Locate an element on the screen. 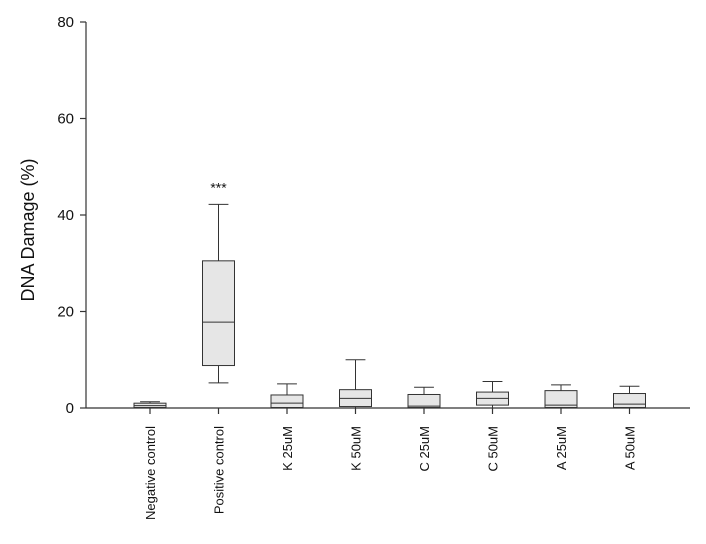  x-tick-label: C 25uM is located at coordinates (424, 449).